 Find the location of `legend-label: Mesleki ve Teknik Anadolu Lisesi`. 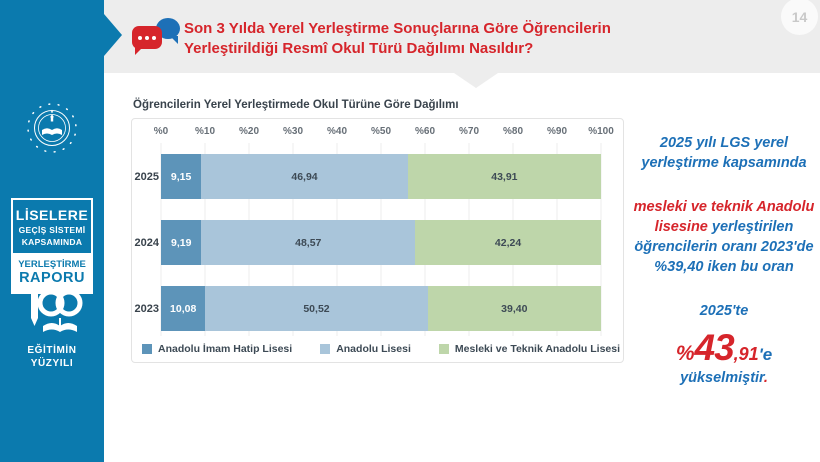

legend-label: Mesleki ve Teknik Anadolu Lisesi is located at coordinates (537, 349).